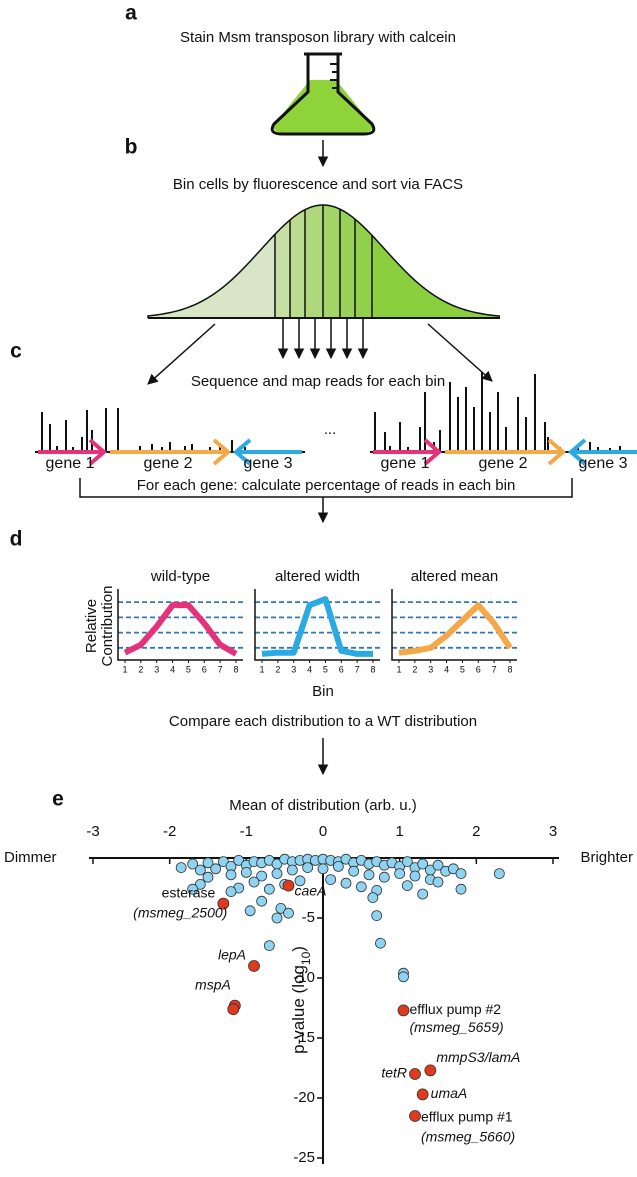 Image resolution: width=637 pixels, height=1177 pixels. Describe the element at coordinates (606, 857) in the screenshot. I see `right-label: Brighter` at that location.